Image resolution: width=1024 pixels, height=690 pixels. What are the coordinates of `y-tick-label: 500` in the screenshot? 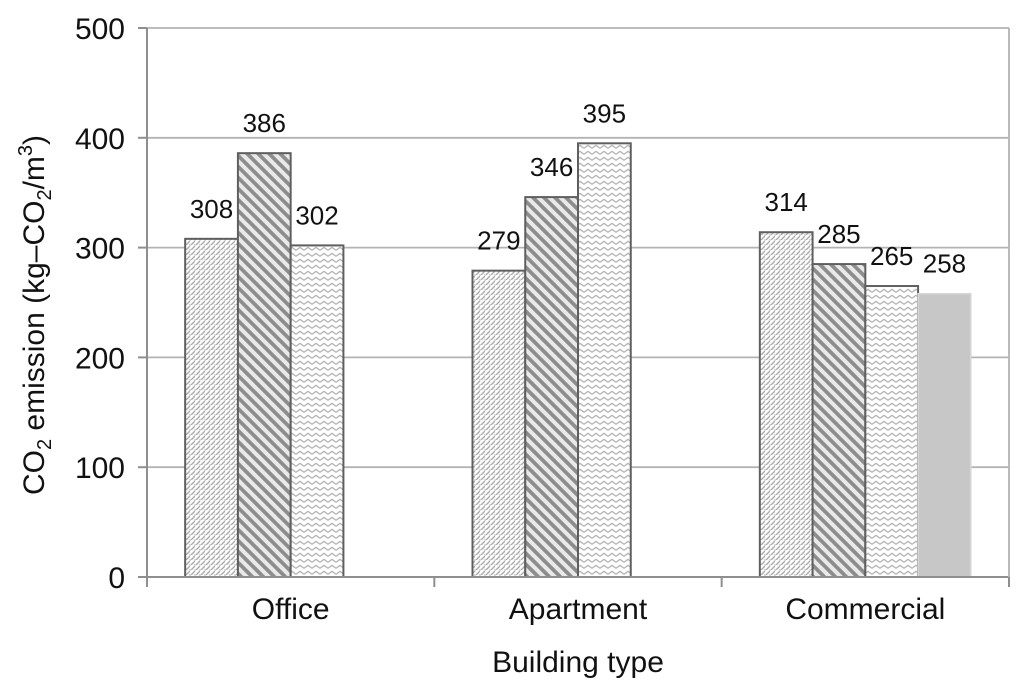 It's located at (100, 29).